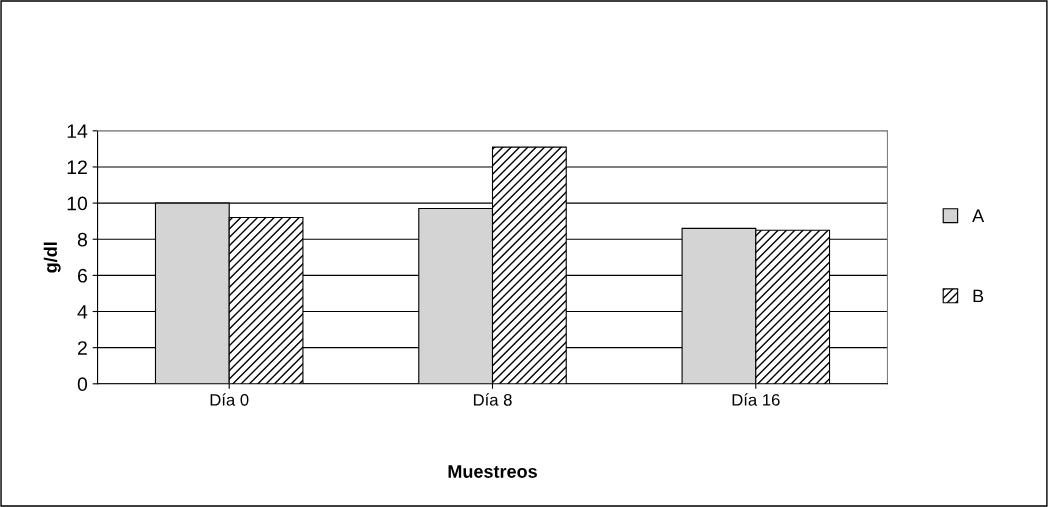 The width and height of the screenshot is (1049, 507). I want to click on x-tick-label: Día 0, so click(229, 399).